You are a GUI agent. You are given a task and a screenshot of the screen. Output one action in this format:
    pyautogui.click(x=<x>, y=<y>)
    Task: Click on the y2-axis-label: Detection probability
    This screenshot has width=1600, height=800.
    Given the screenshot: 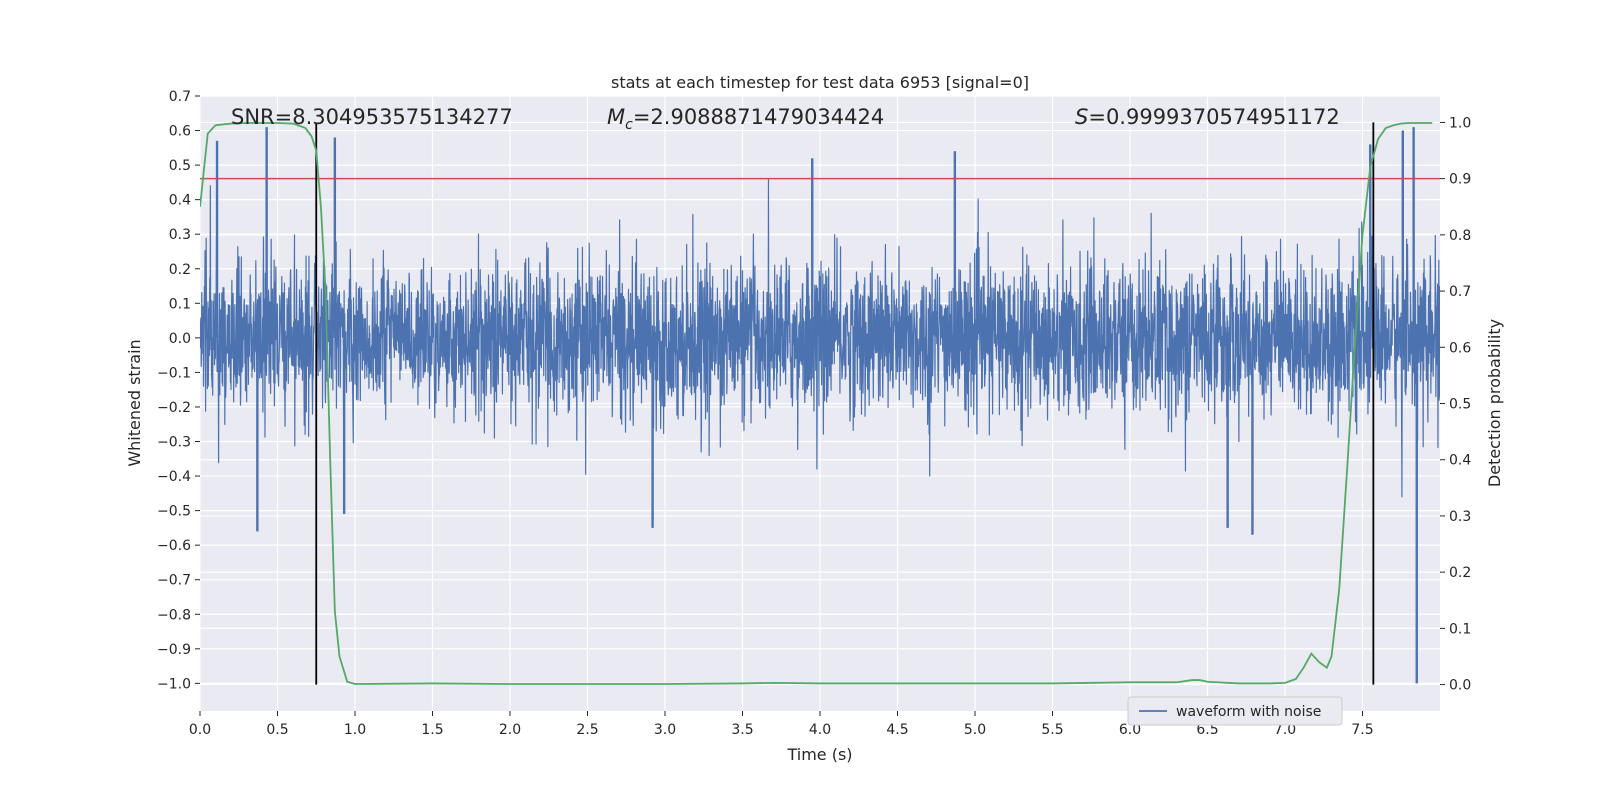 What is the action you would take?
    pyautogui.click(x=1494, y=403)
    